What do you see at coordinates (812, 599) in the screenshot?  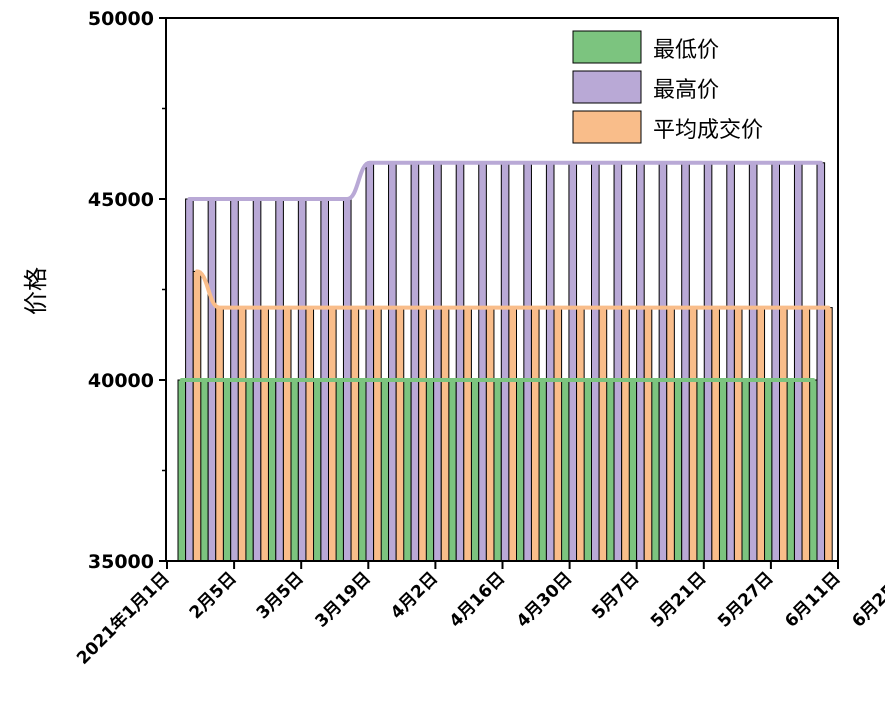 I see `x-tick-label: 6月11日` at bounding box center [812, 599].